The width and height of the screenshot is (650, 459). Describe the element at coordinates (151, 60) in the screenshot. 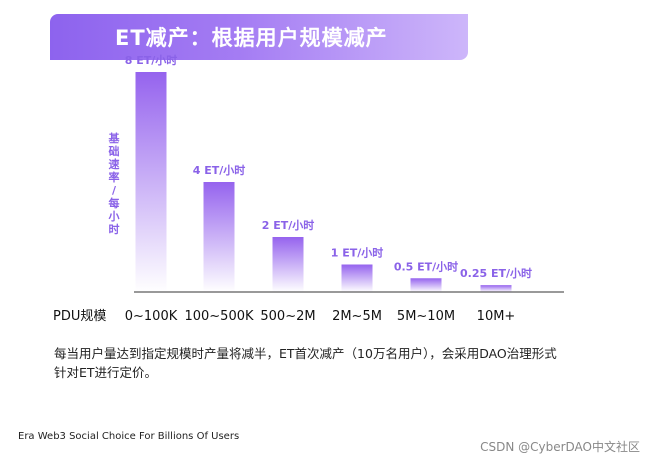

I see `data-label: 8 ET/小时` at that location.